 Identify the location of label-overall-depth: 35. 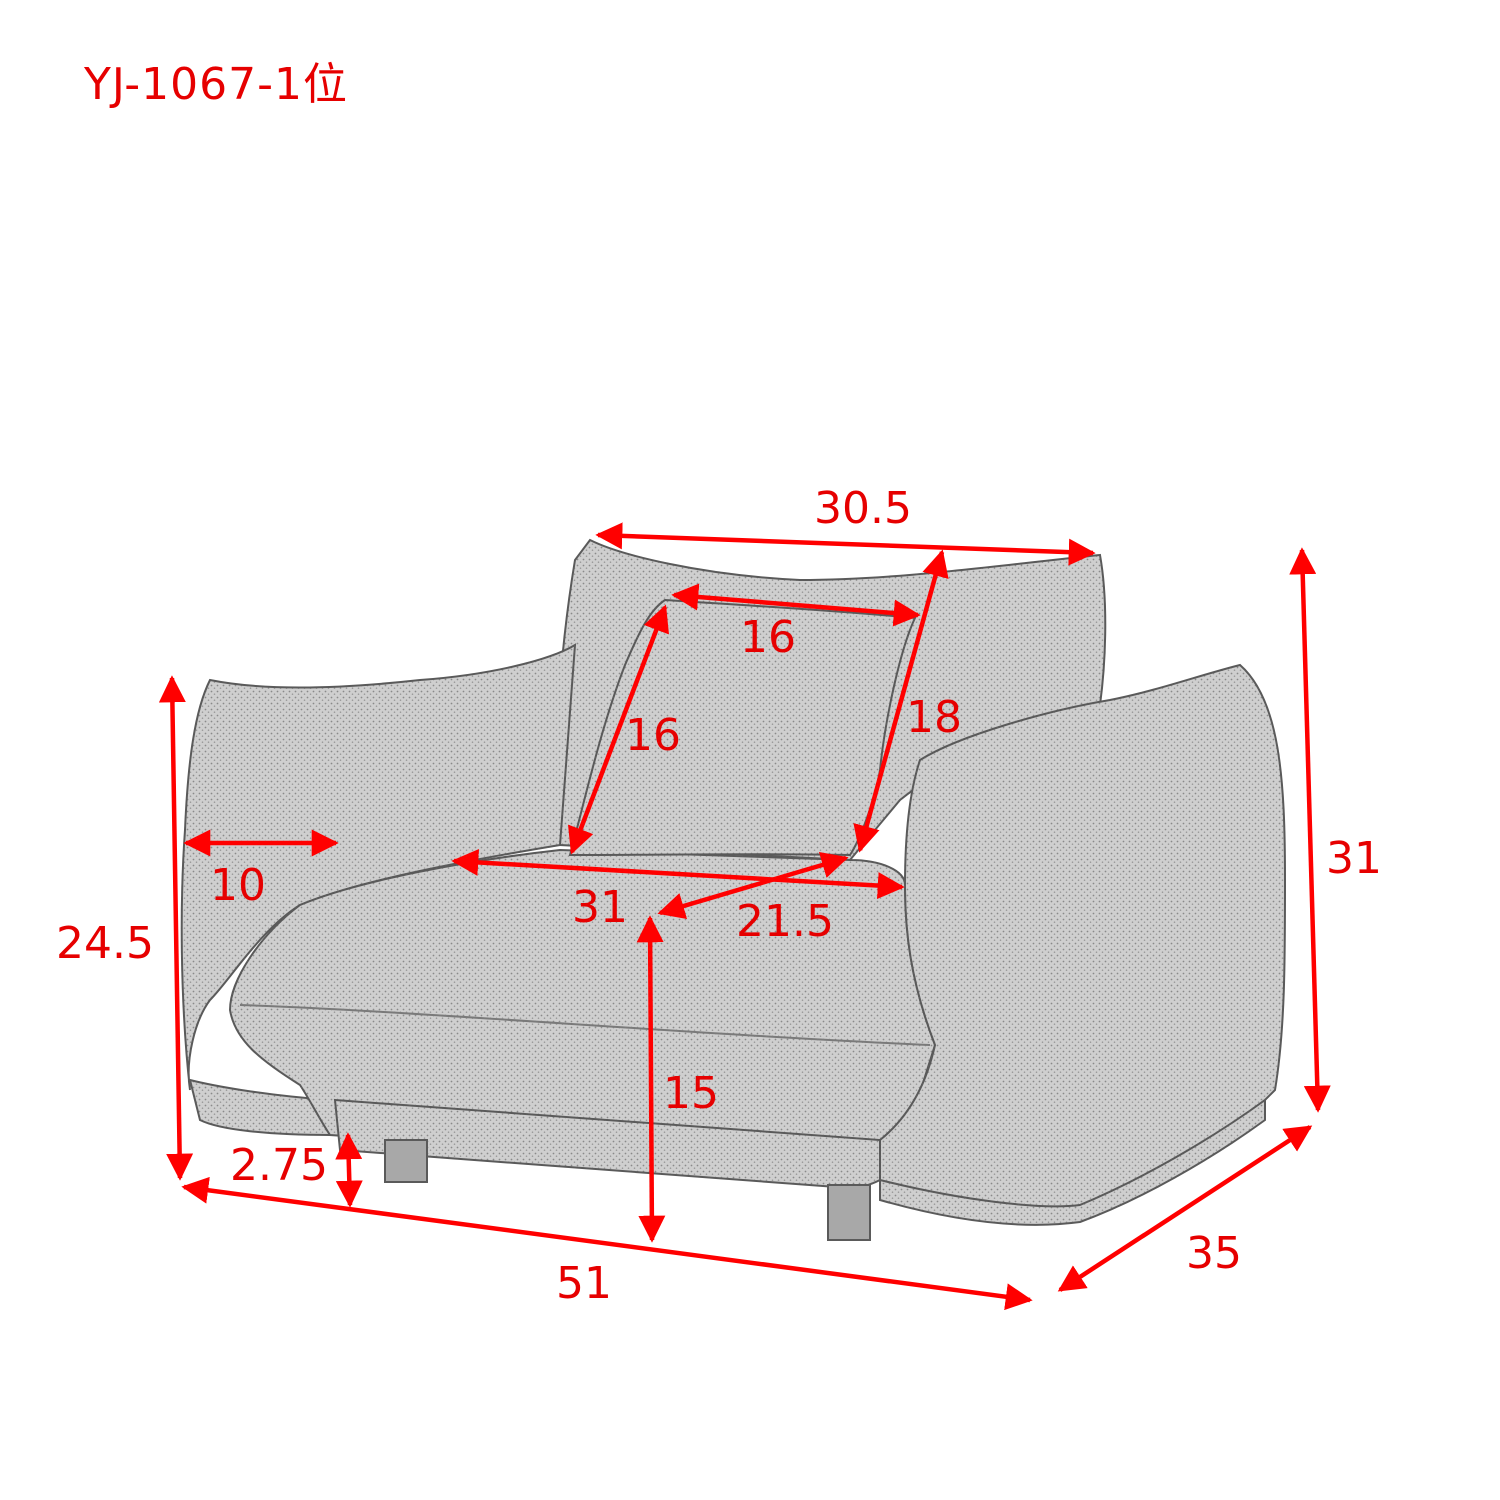
(1214, 1253).